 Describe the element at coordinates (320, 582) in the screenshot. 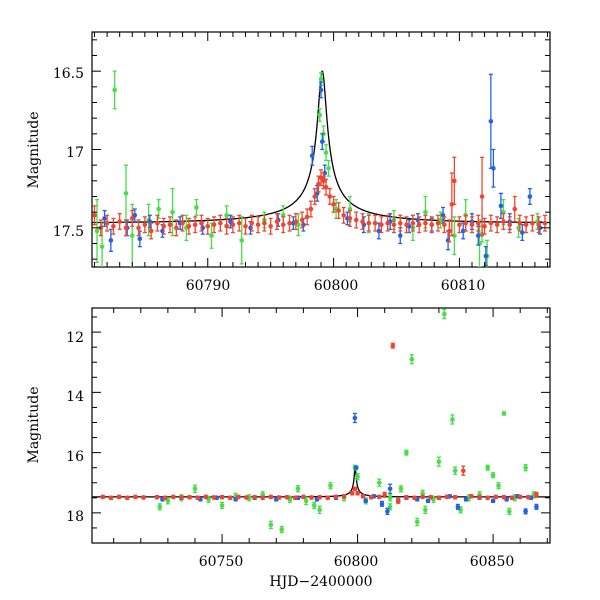

I see `bottom-x-axis-label: HJD−2400000` at that location.